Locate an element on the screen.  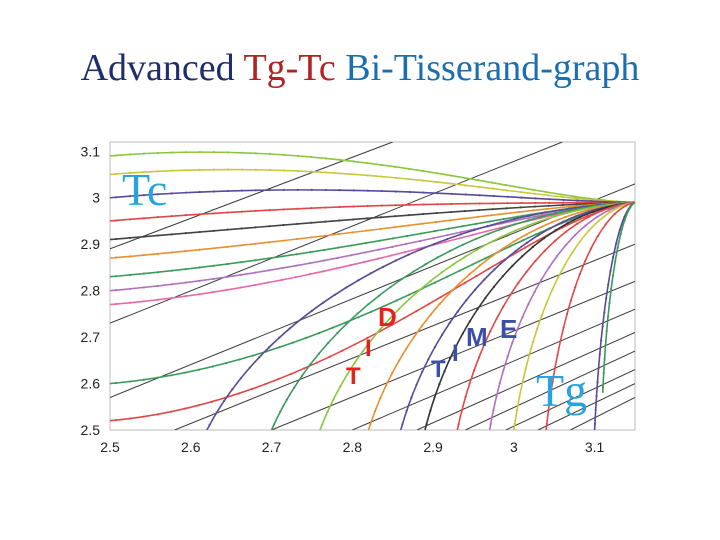
time-letter-0: T is located at coordinates (438, 369).